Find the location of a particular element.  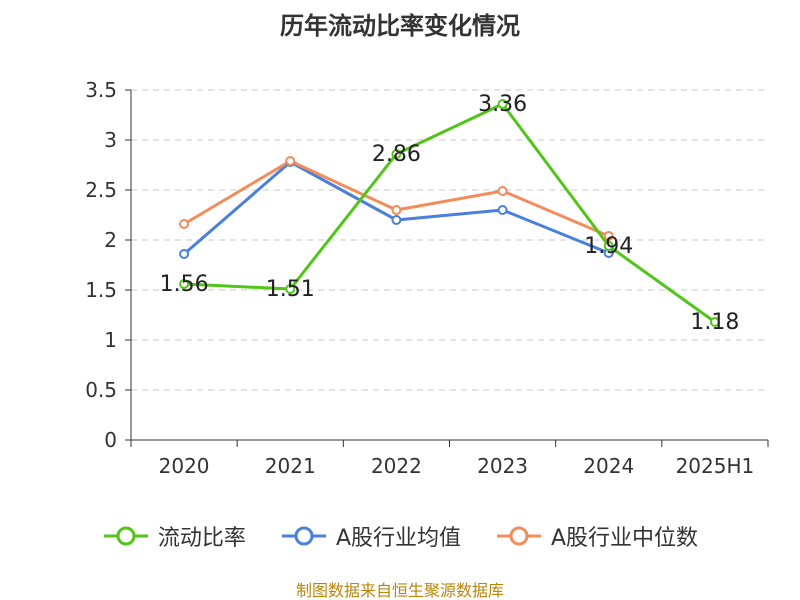

data-label: 1.51 is located at coordinates (290, 289).